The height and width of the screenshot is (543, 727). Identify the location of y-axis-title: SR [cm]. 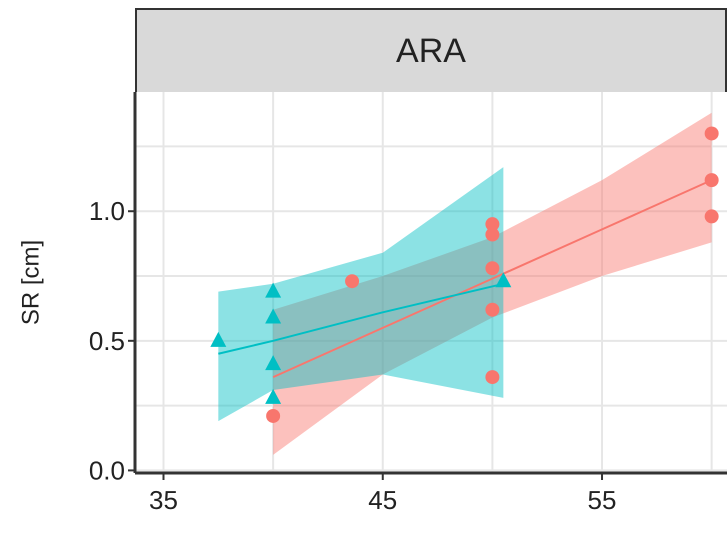
(31, 283).